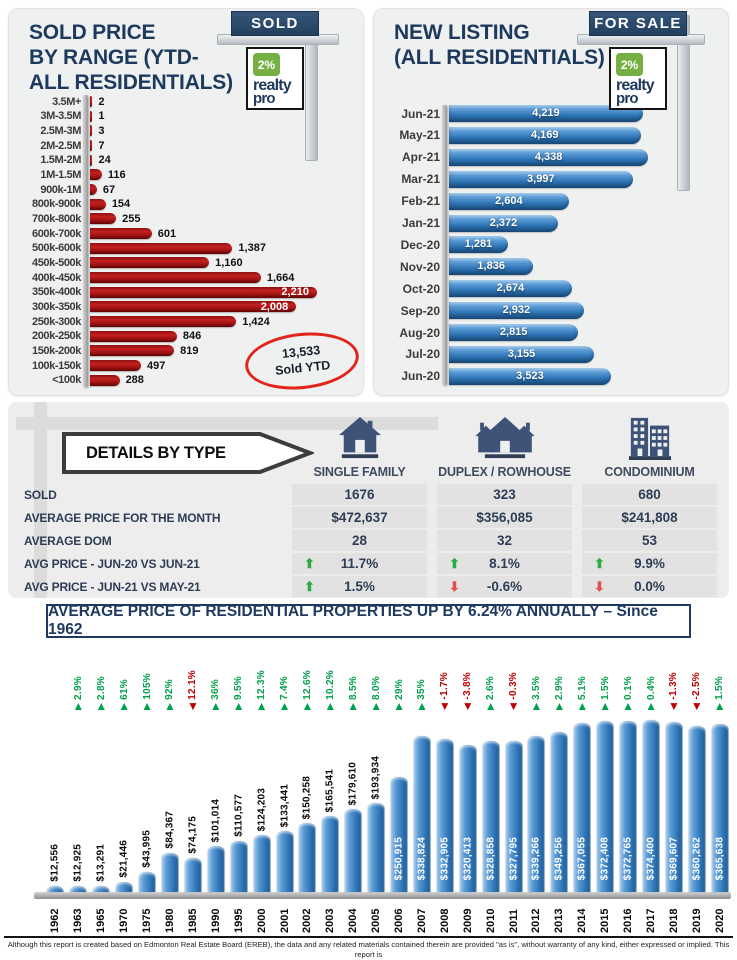  What do you see at coordinates (491, 267) in the screenshot?
I see `bar: 1,836` at bounding box center [491, 267].